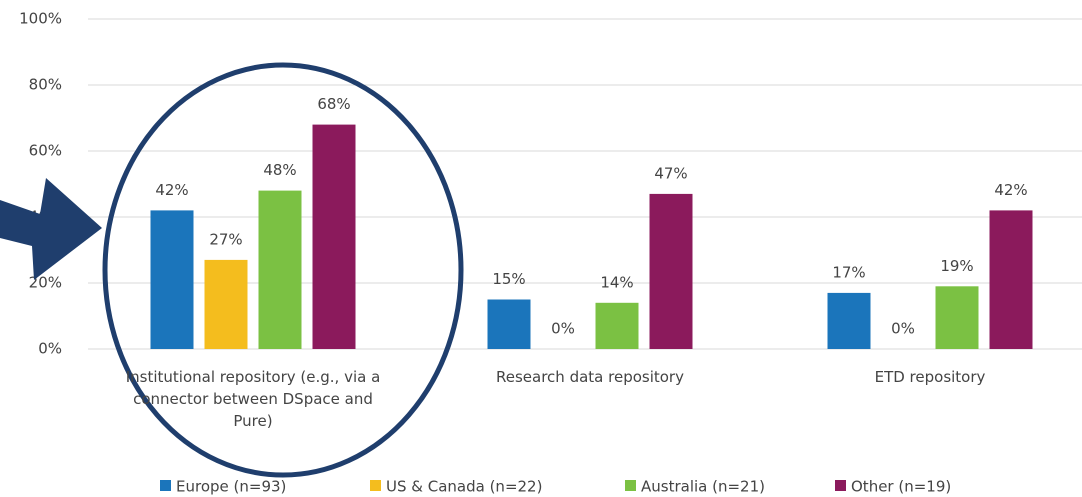 This screenshot has width=1082, height=497. What do you see at coordinates (956, 266) in the screenshot?
I see `data-label: 19%` at bounding box center [956, 266].